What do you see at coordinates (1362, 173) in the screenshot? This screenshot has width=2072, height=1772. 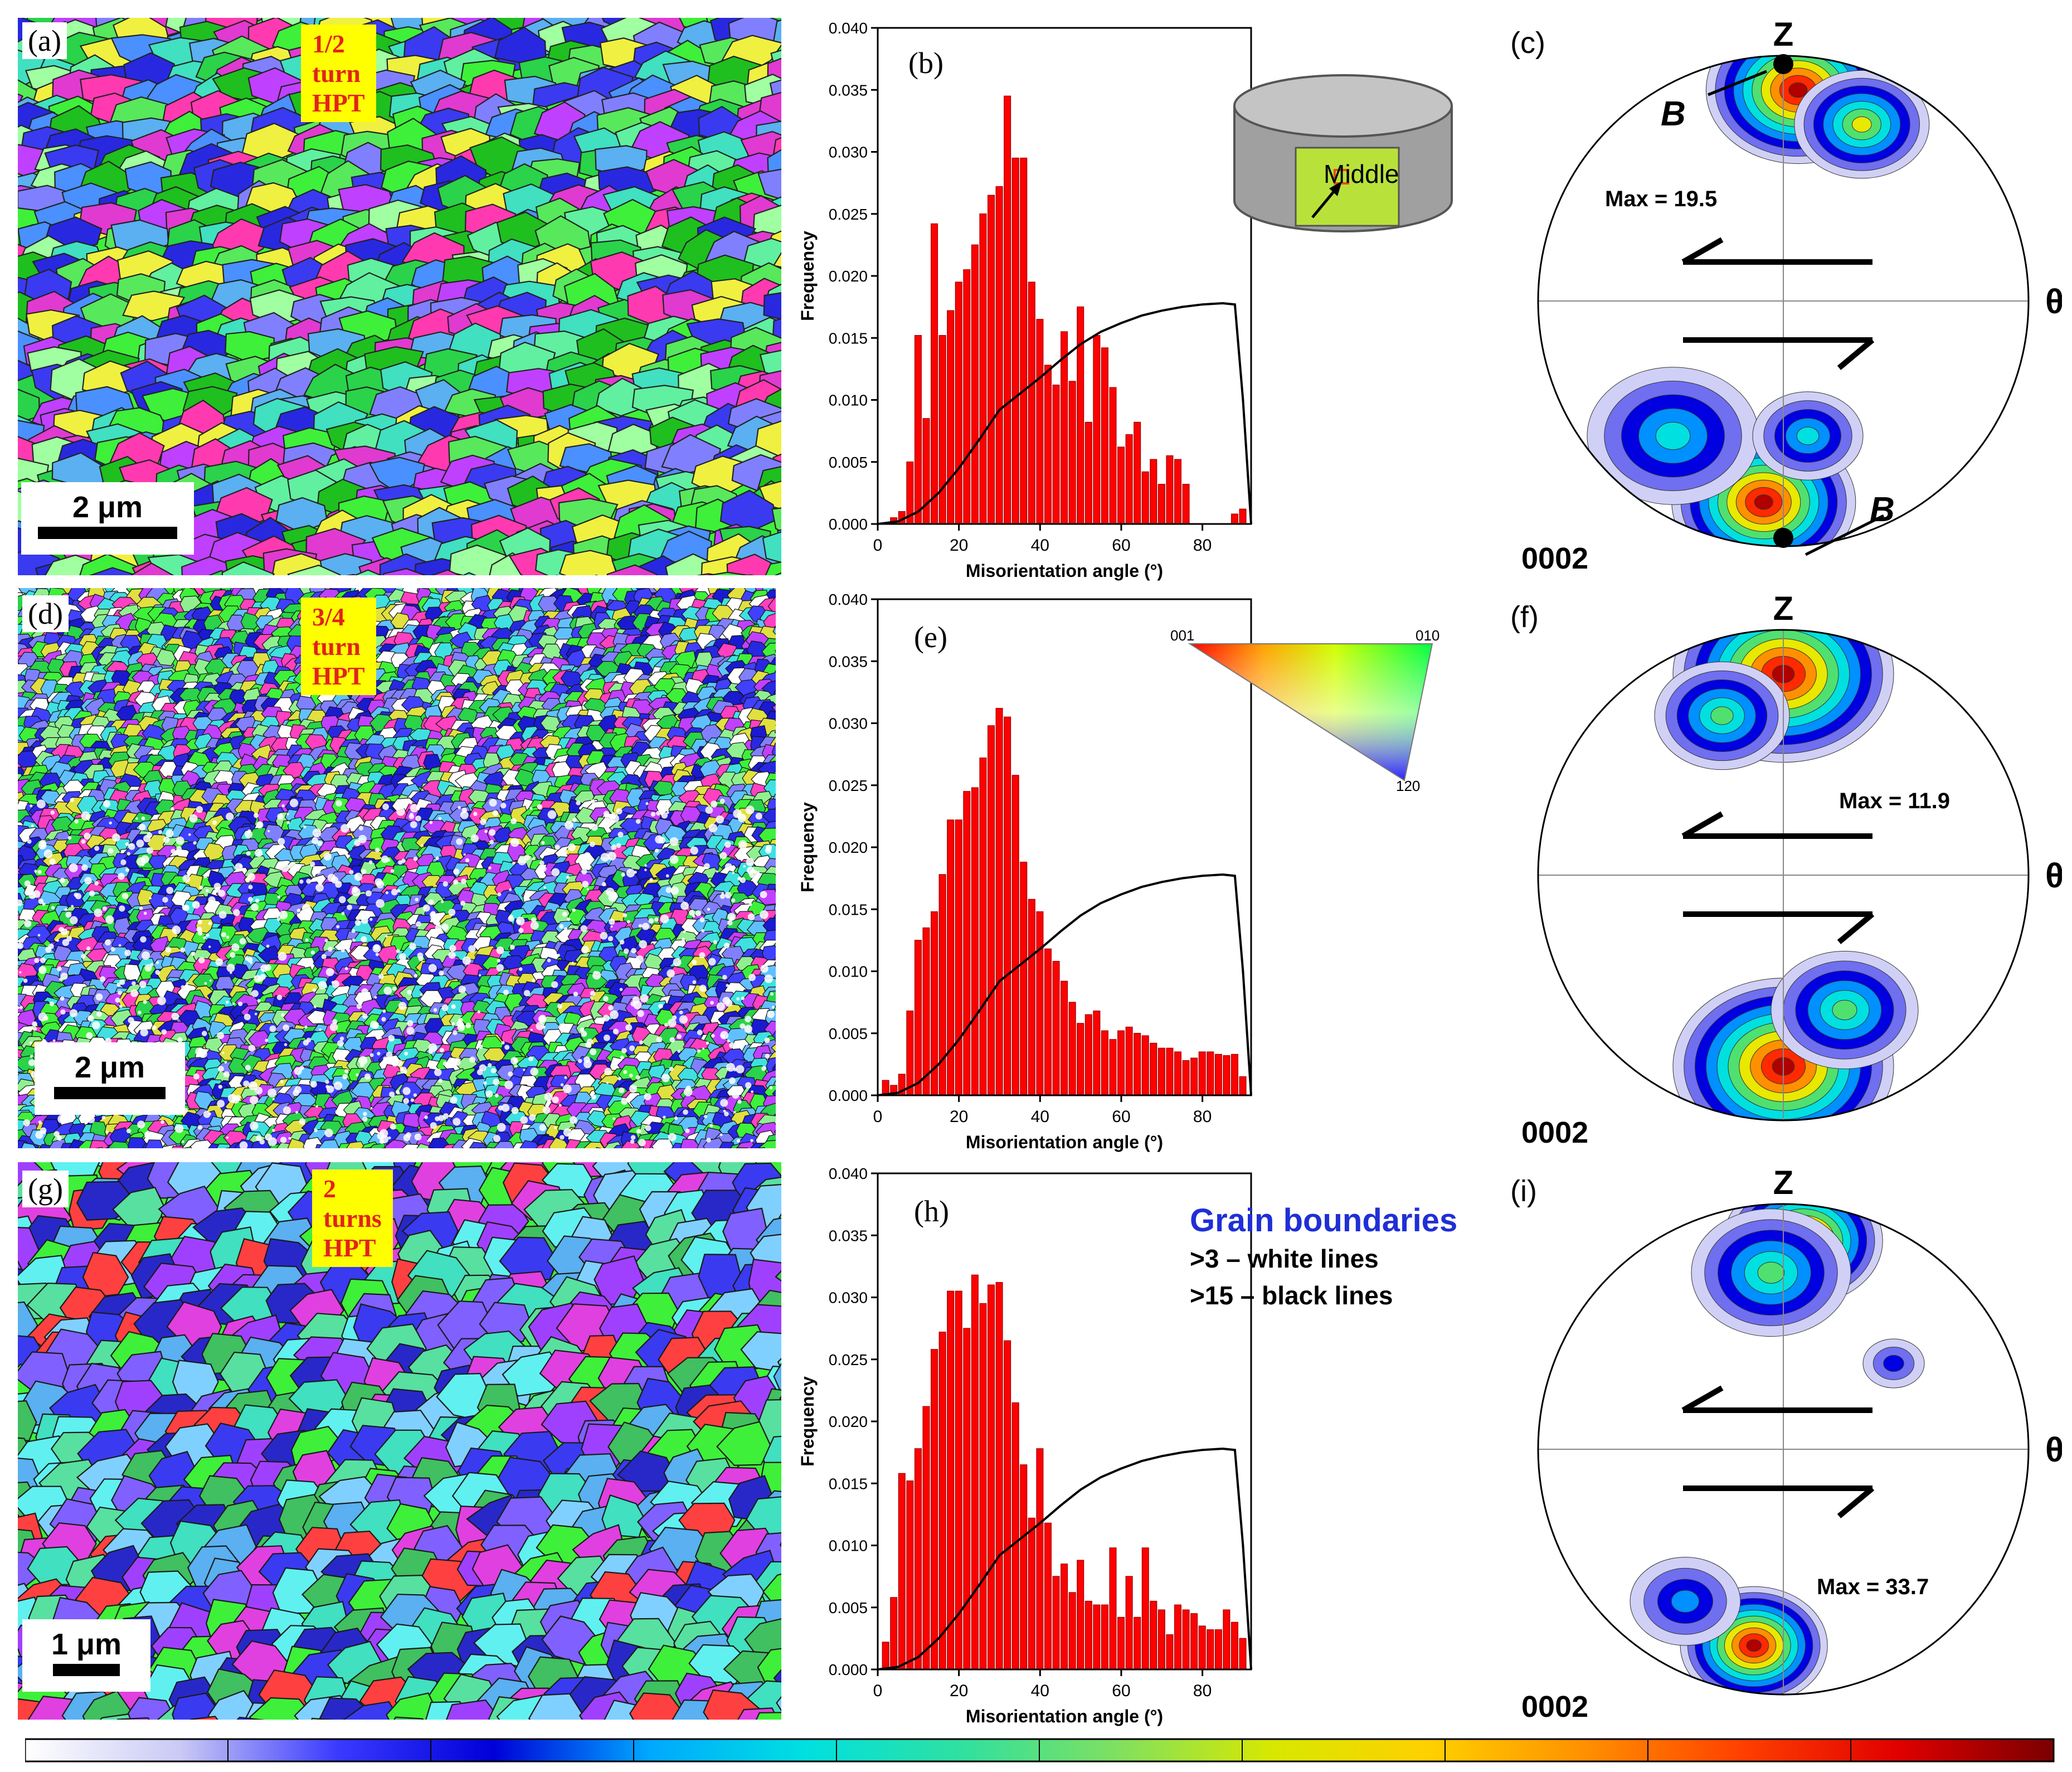 I see `inset-middle-label: Middle` at bounding box center [1362, 173].